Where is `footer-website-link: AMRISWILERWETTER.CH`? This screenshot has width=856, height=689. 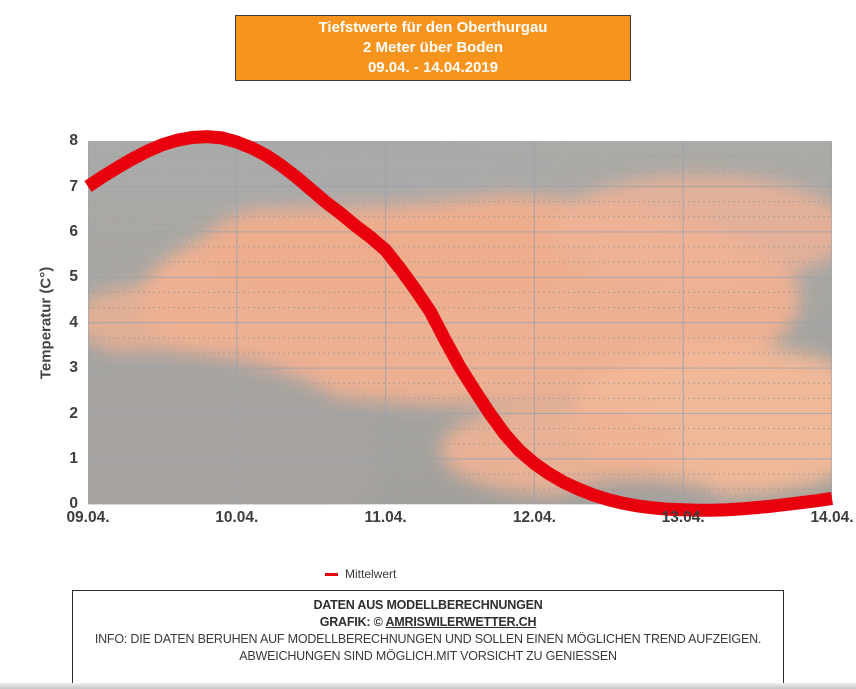 footer-website-link: AMRISWILERWETTER.CH is located at coordinates (461, 622).